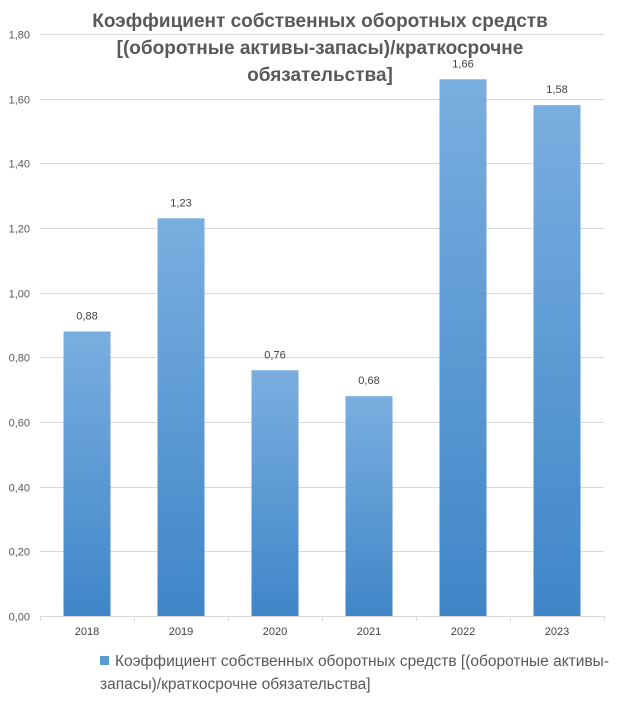 The height and width of the screenshot is (715, 640). Describe the element at coordinates (19, 230) in the screenshot. I see `y-tick-label: 1,20` at that location.